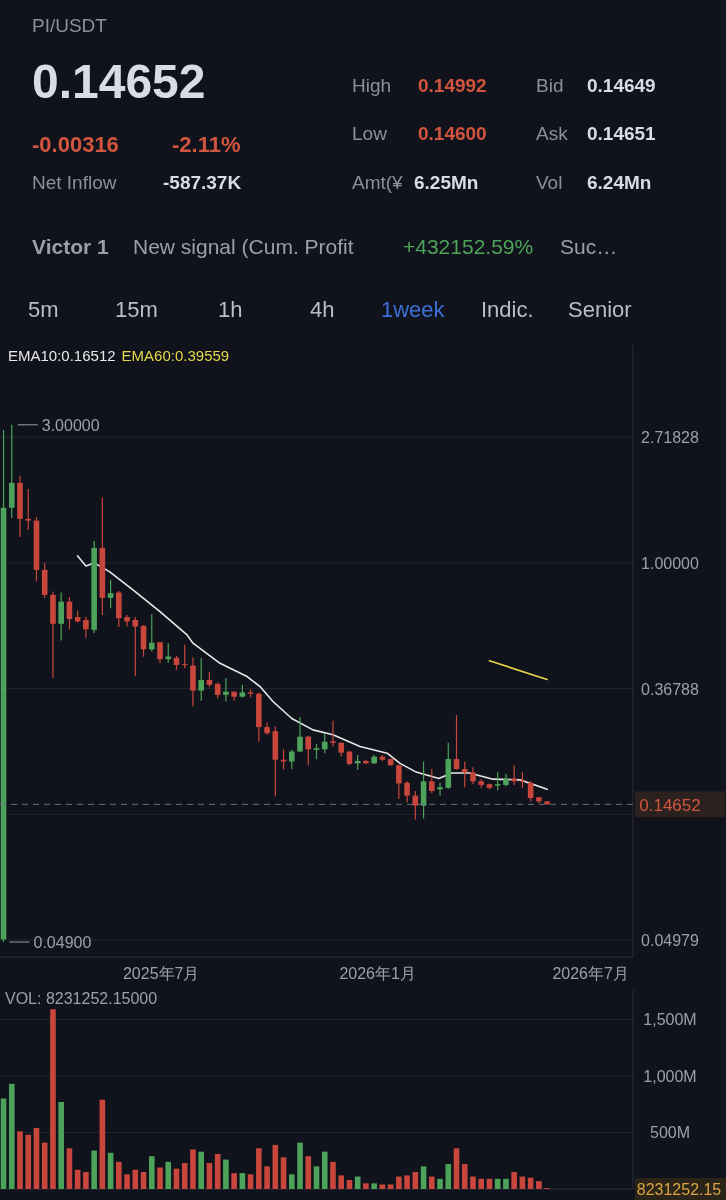 The width and height of the screenshot is (726, 1200). What do you see at coordinates (670, 806) in the screenshot?
I see `ref-line-label: 0.14652` at bounding box center [670, 806].